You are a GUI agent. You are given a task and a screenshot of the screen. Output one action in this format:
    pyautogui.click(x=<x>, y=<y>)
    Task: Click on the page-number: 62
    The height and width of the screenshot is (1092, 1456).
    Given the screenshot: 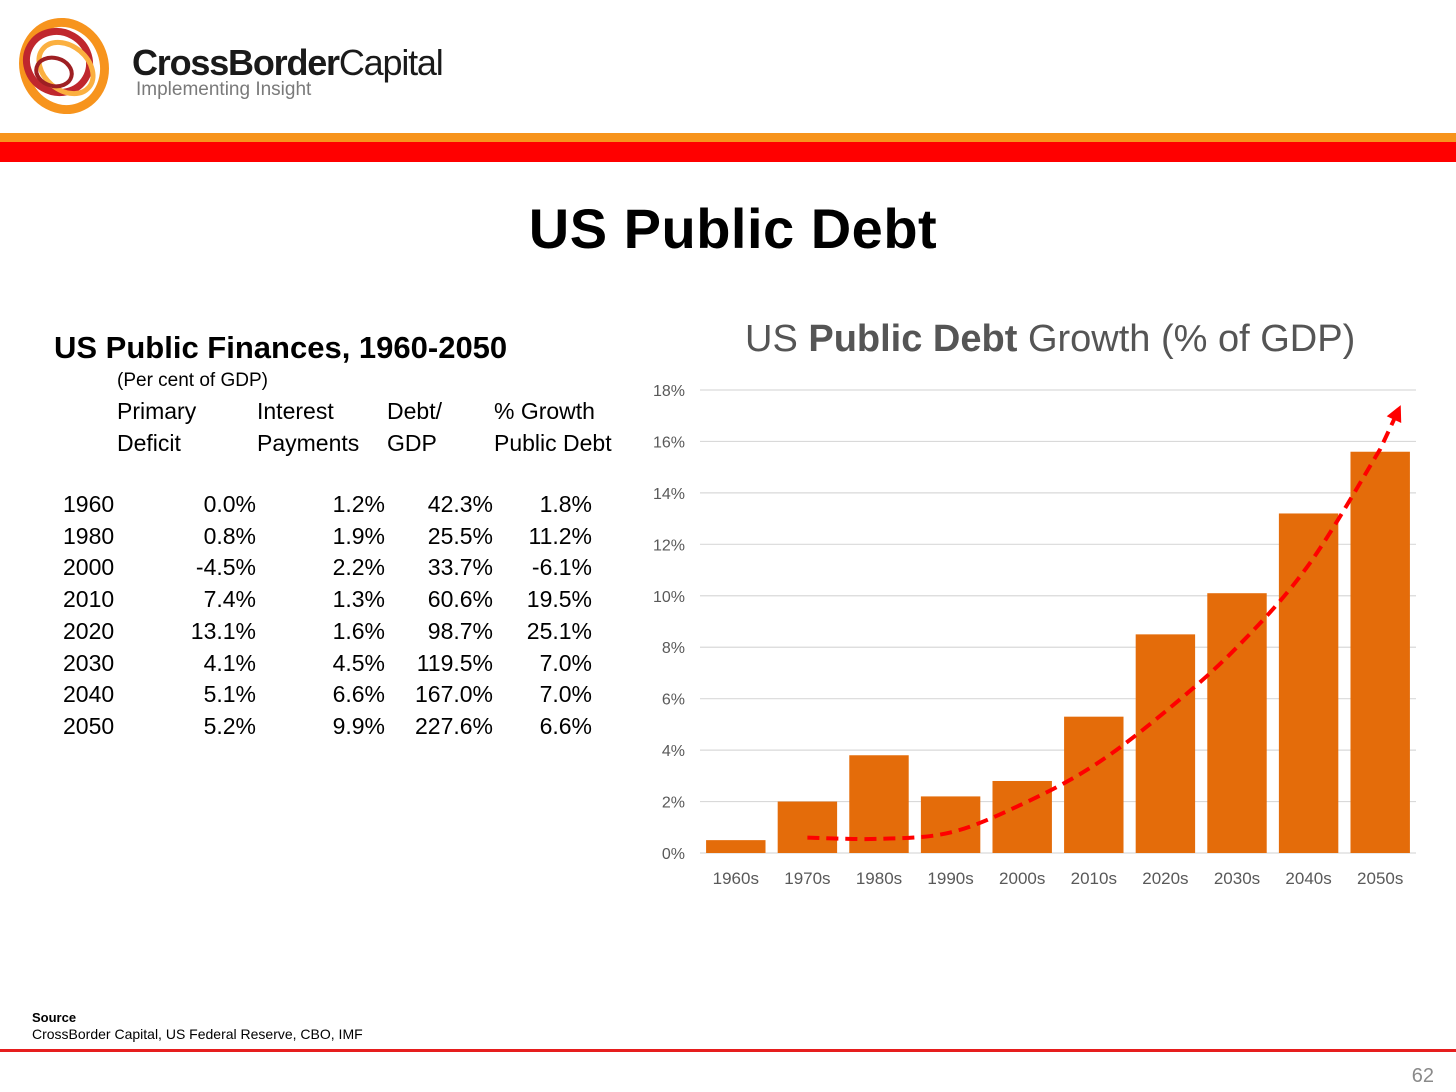 What is the action you would take?
    pyautogui.click(x=1422, y=1076)
    